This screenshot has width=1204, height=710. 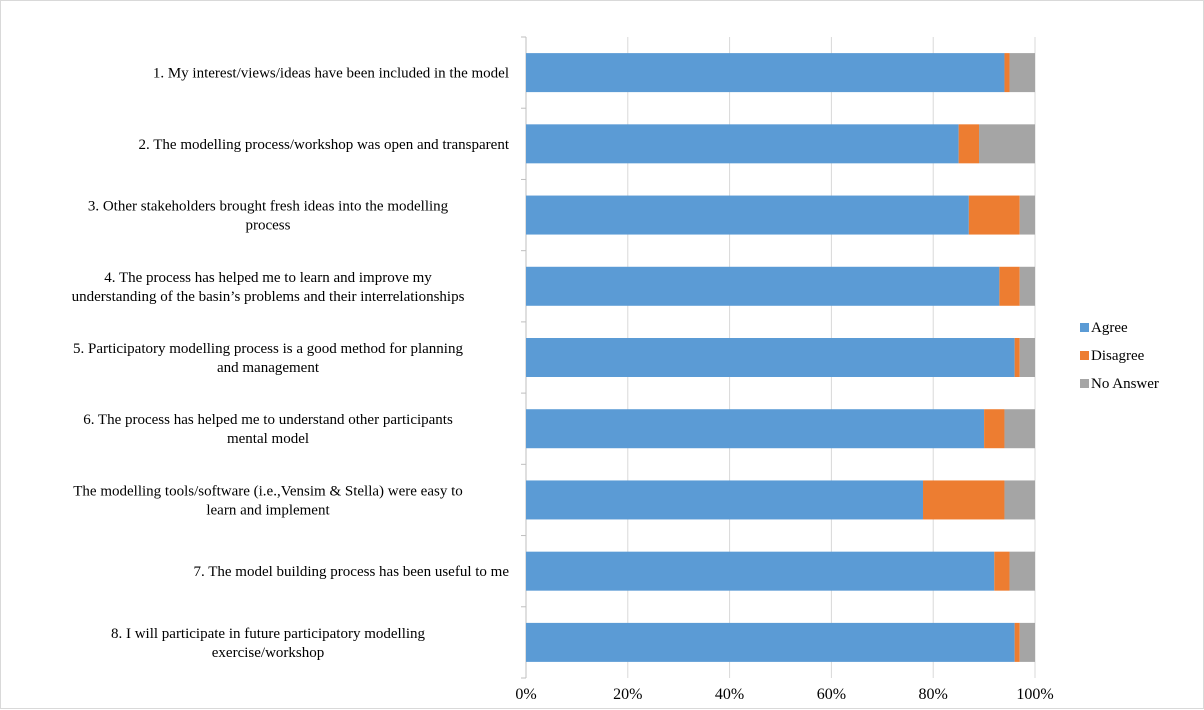 What do you see at coordinates (1118, 356) in the screenshot?
I see `legend-label: Disagree` at bounding box center [1118, 356].